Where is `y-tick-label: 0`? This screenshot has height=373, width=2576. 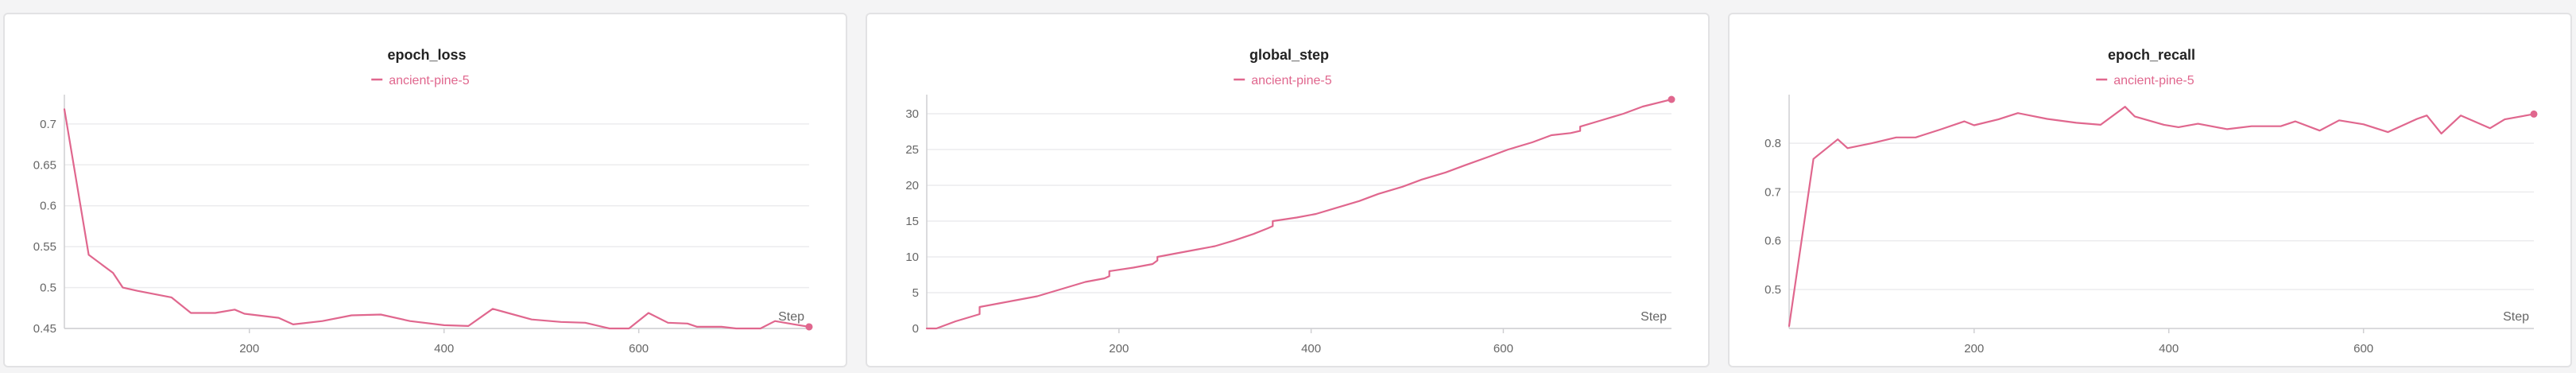
y-tick-label: 0 is located at coordinates (915, 329).